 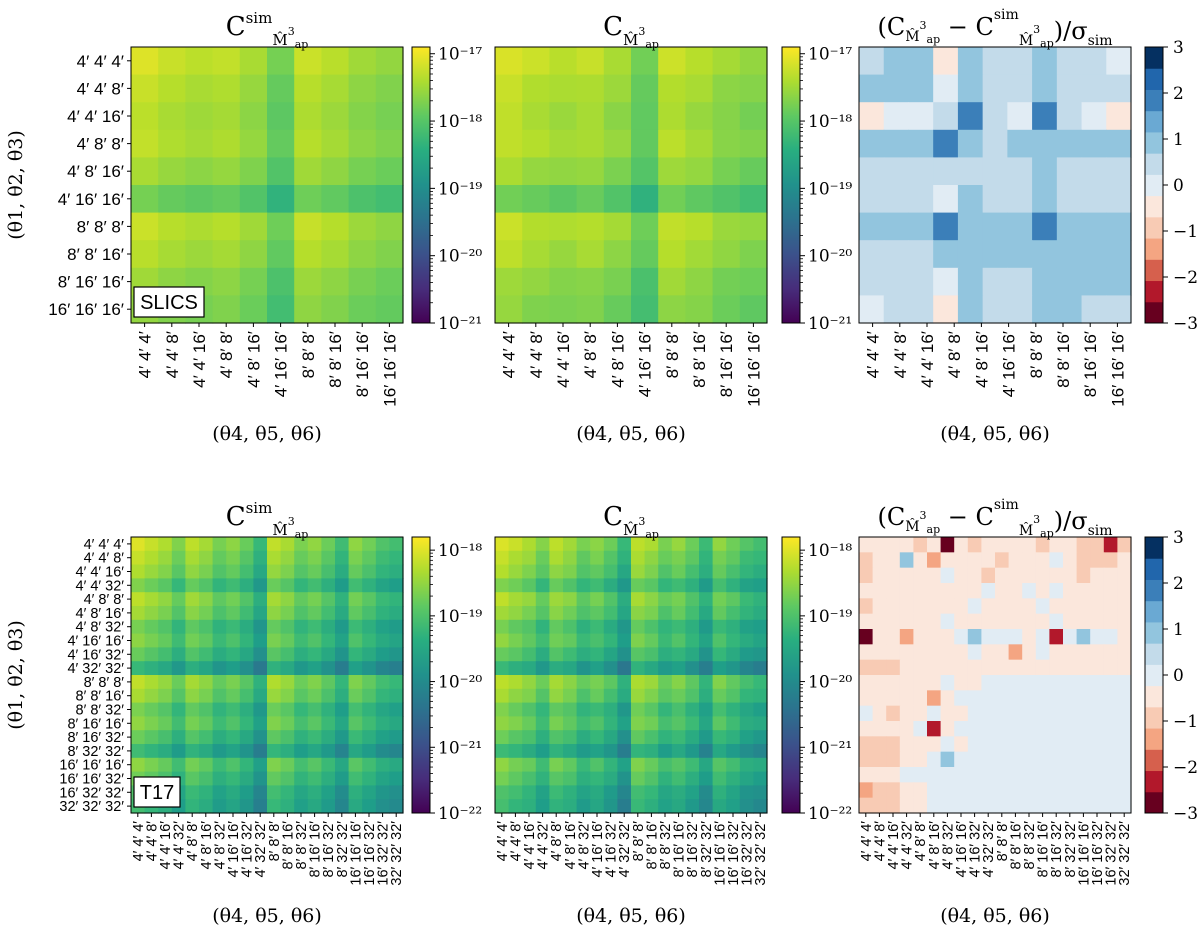 What do you see at coordinates (1071, 849) in the screenshot?
I see `x-tick-label: 8′ 32′ 32′` at bounding box center [1071, 849].